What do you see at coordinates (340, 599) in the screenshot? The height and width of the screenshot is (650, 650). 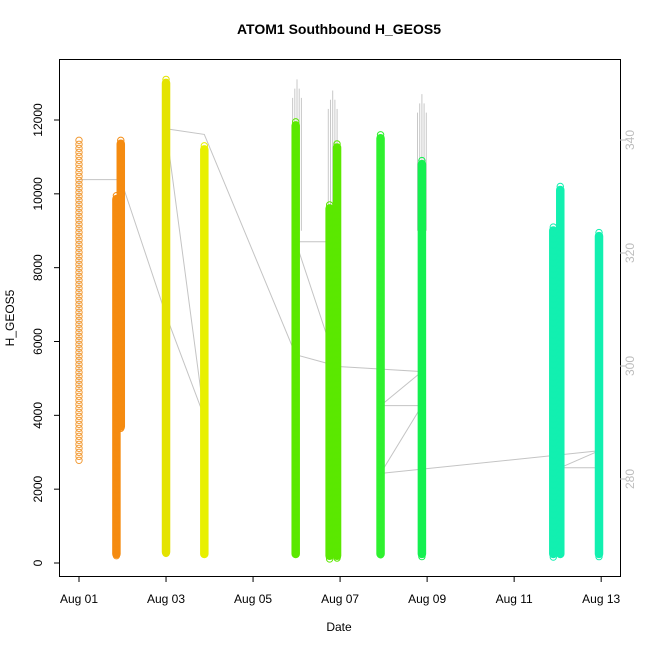 I see `x-tick-label: Aug 07` at bounding box center [340, 599].